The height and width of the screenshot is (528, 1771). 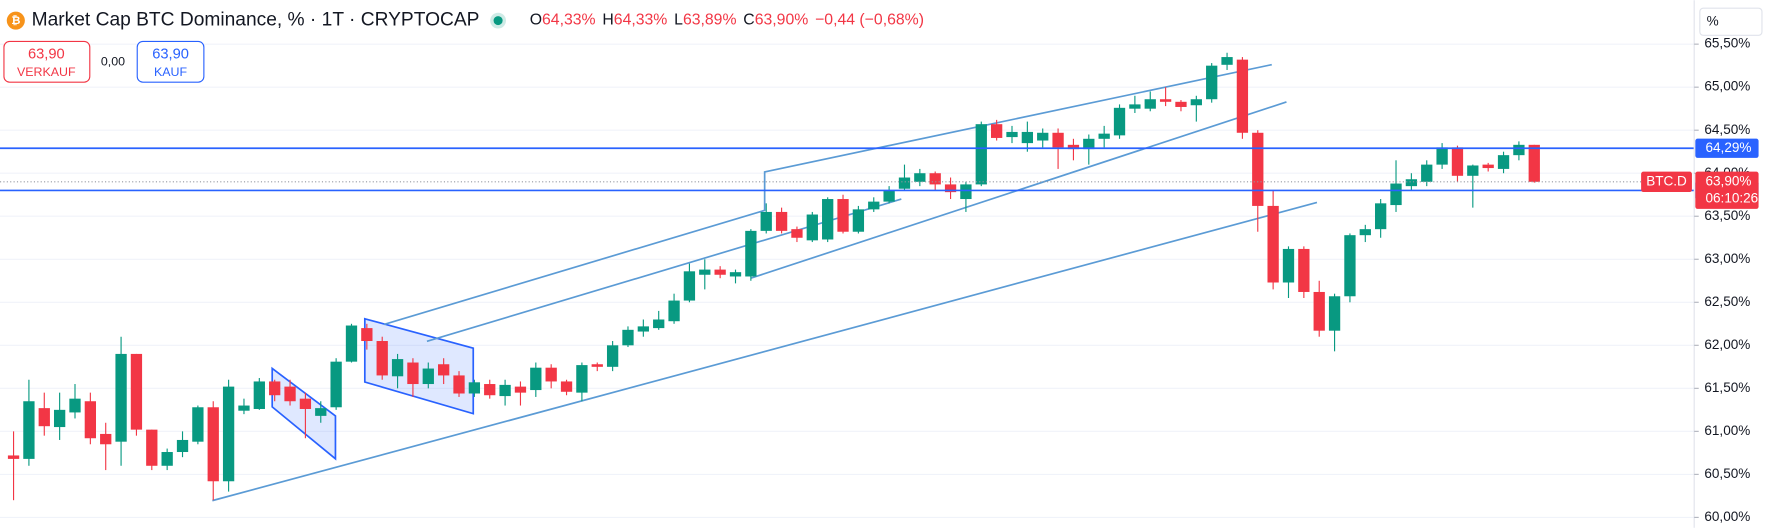 What do you see at coordinates (1727, 473) in the screenshot?
I see `y-tick-label: 60,50%` at bounding box center [1727, 473].